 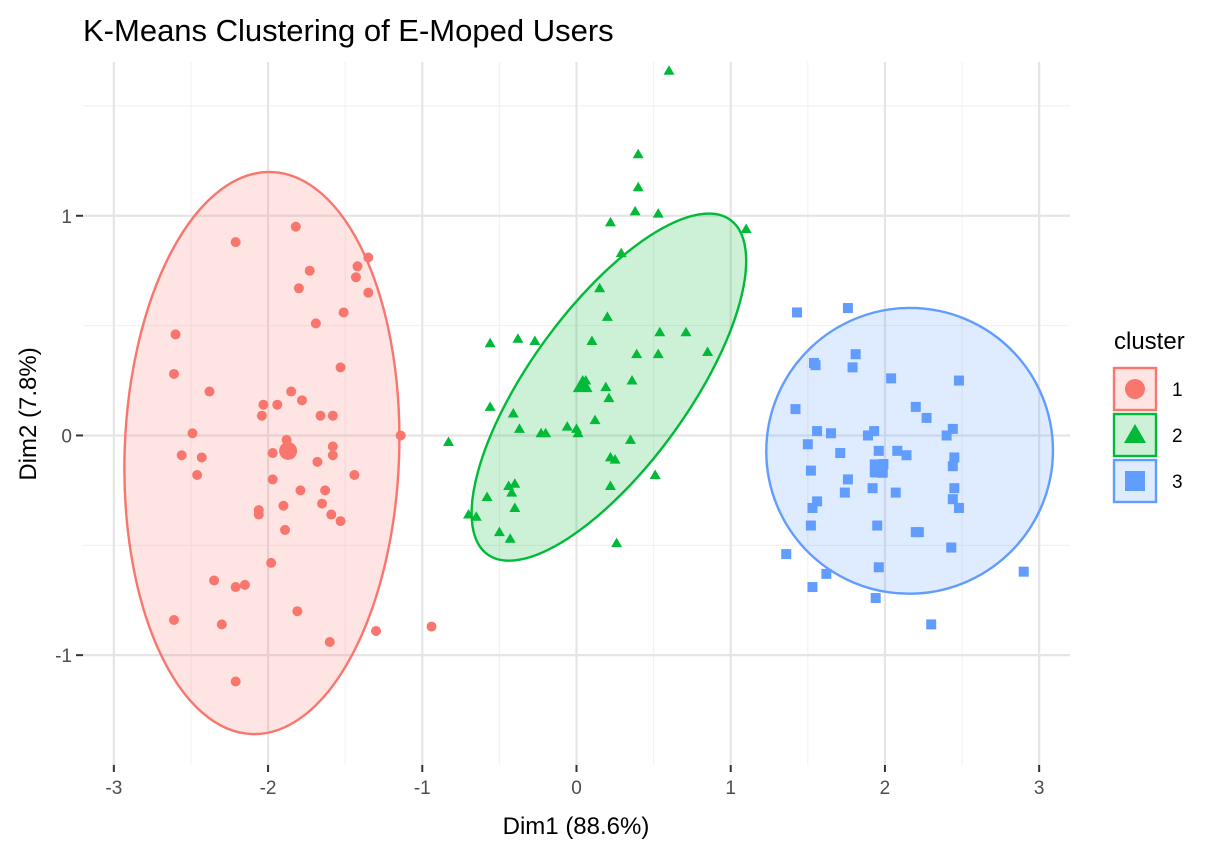 What do you see at coordinates (1177, 482) in the screenshot?
I see `legend-label-3: 3` at bounding box center [1177, 482].